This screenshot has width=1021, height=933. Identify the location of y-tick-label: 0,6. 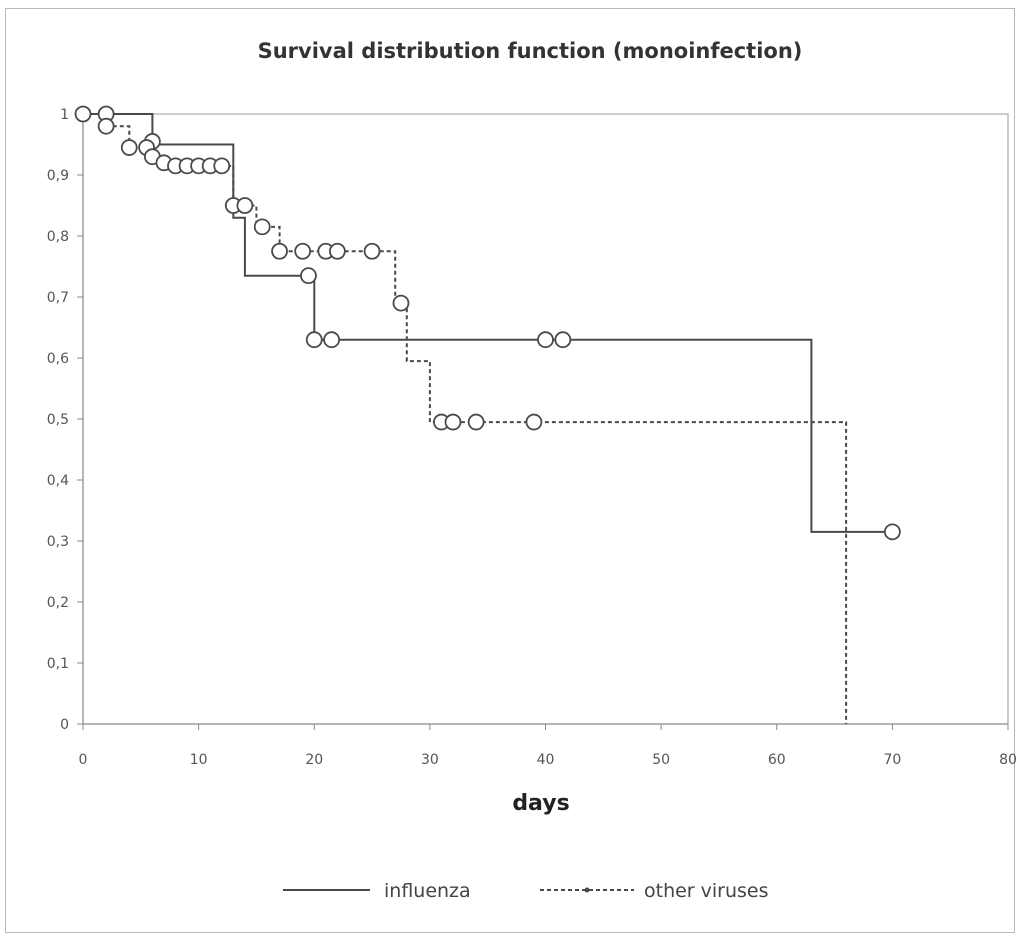
(58, 359).